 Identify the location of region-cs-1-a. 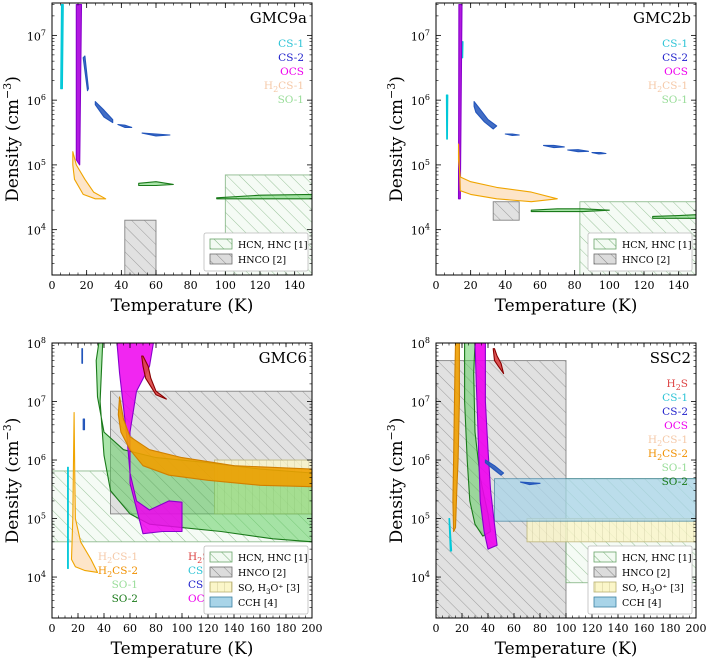
(447, 117).